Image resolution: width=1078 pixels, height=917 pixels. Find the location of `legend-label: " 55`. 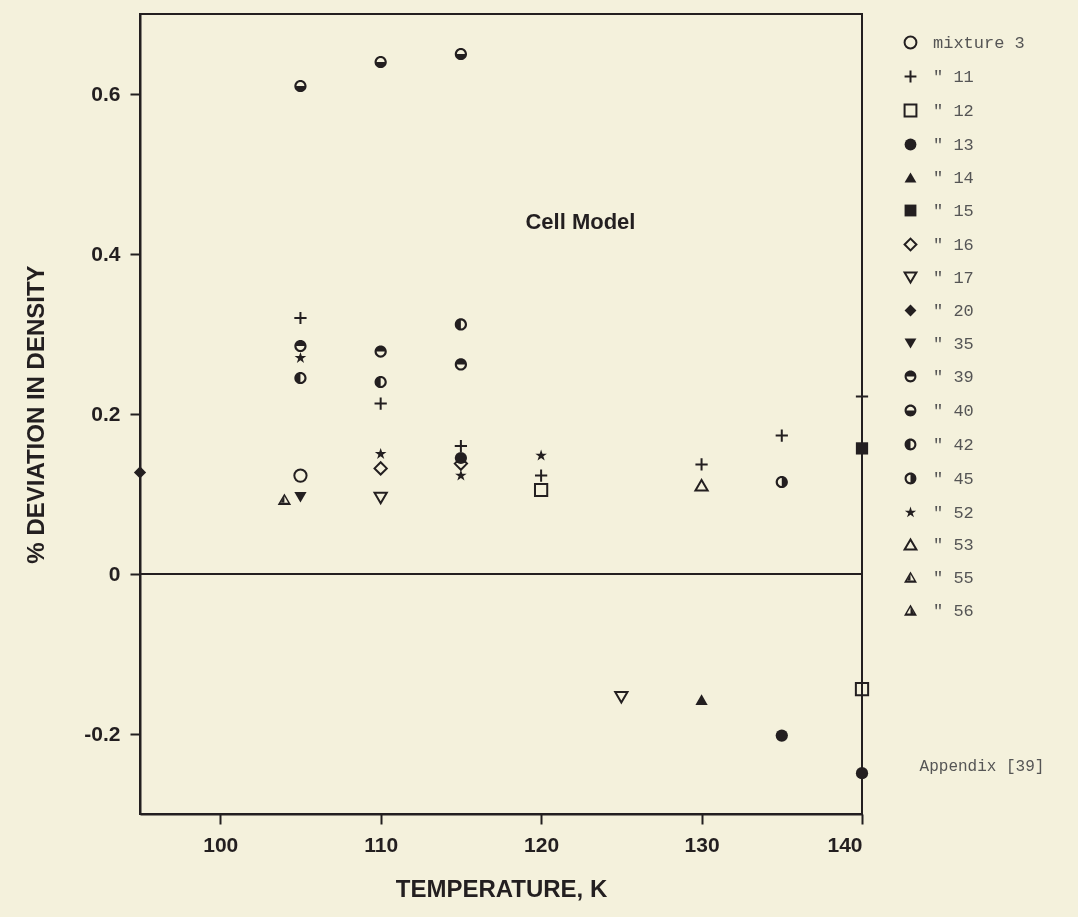

legend-label: " 55 is located at coordinates (953, 578).